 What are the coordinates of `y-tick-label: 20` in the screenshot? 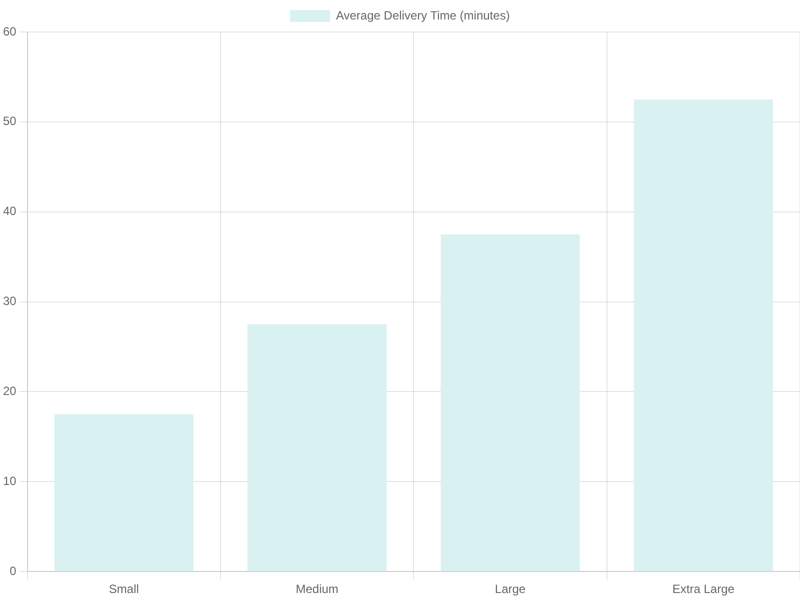 It's located at (9, 391).